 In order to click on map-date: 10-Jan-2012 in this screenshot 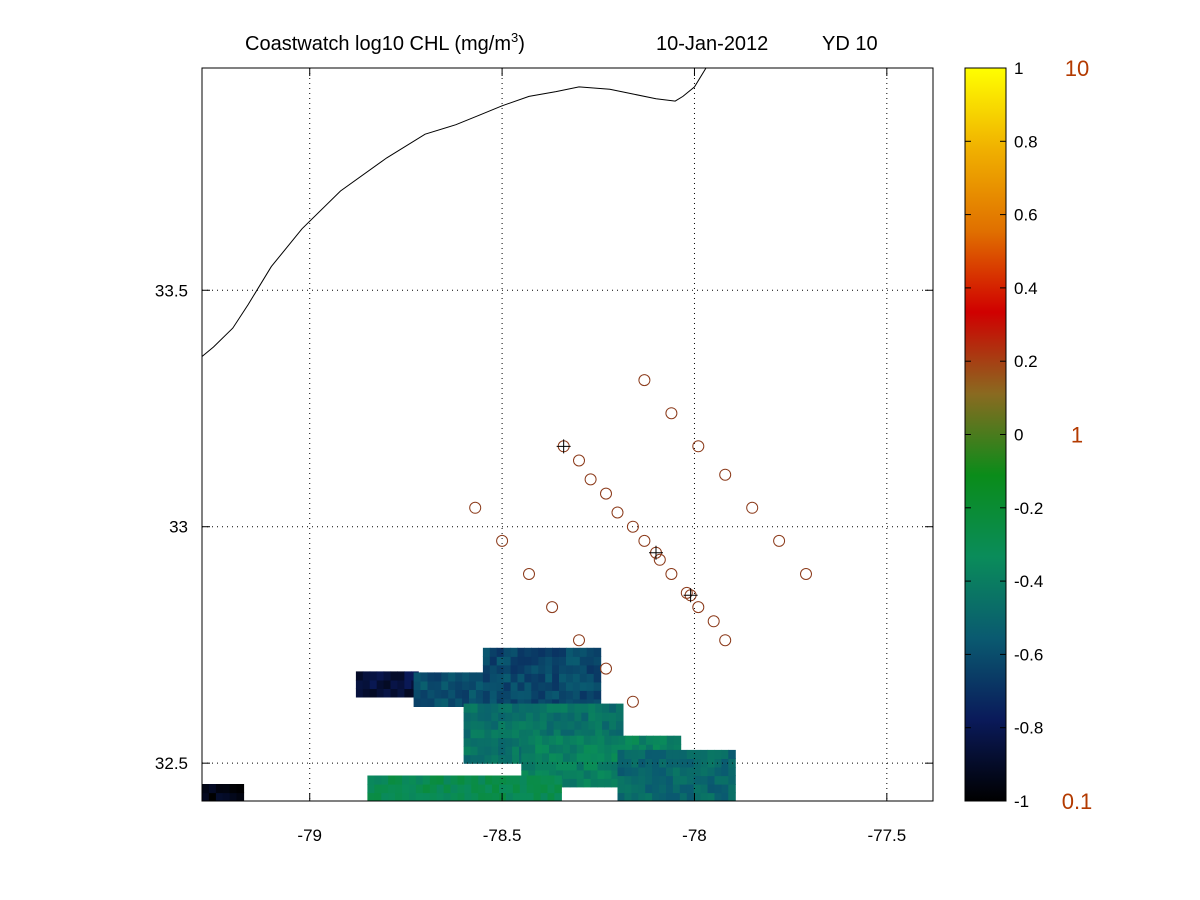, I will do `click(712, 44)`.